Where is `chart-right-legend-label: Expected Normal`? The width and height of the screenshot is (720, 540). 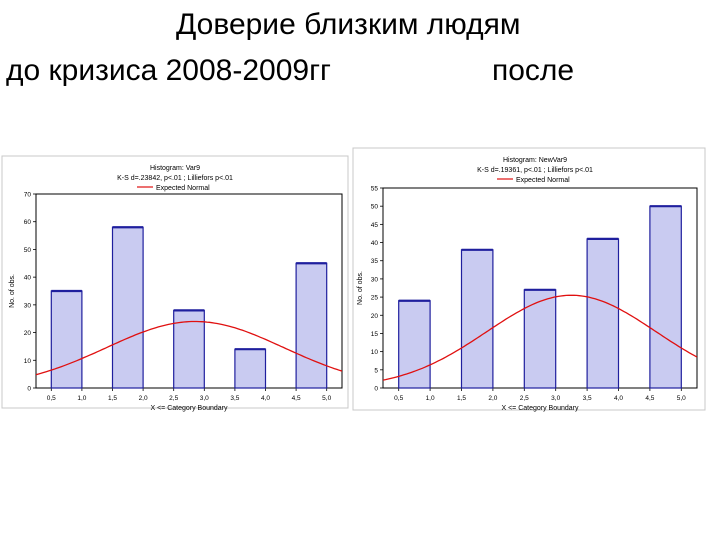 chart-right-legend-label: Expected Normal is located at coordinates (543, 180).